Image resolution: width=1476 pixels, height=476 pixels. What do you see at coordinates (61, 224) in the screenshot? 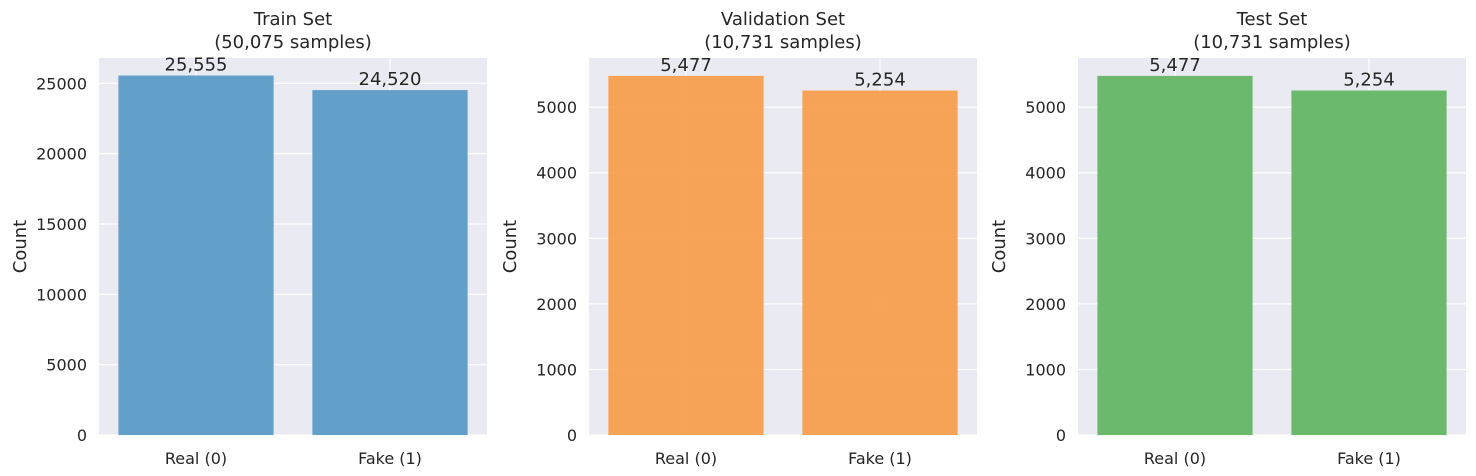
I see `y-tick-label: 15000` at bounding box center [61, 224].